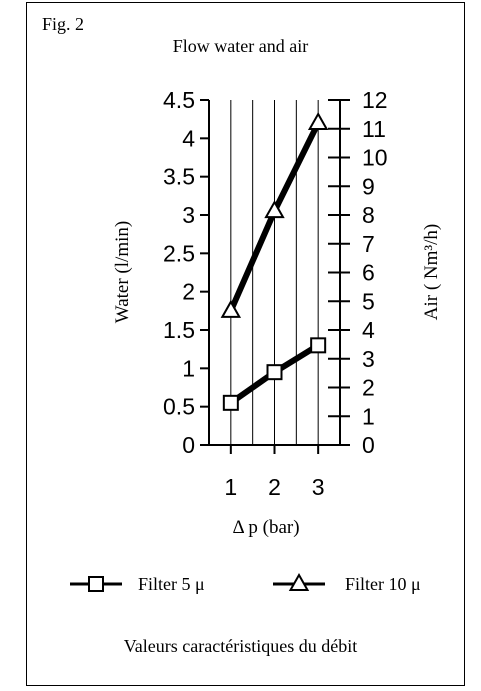 Image resolution: width=481 pixels, height=691 pixels. Describe the element at coordinates (240, 46) in the screenshot. I see `chart-title: Flow water and air` at that location.